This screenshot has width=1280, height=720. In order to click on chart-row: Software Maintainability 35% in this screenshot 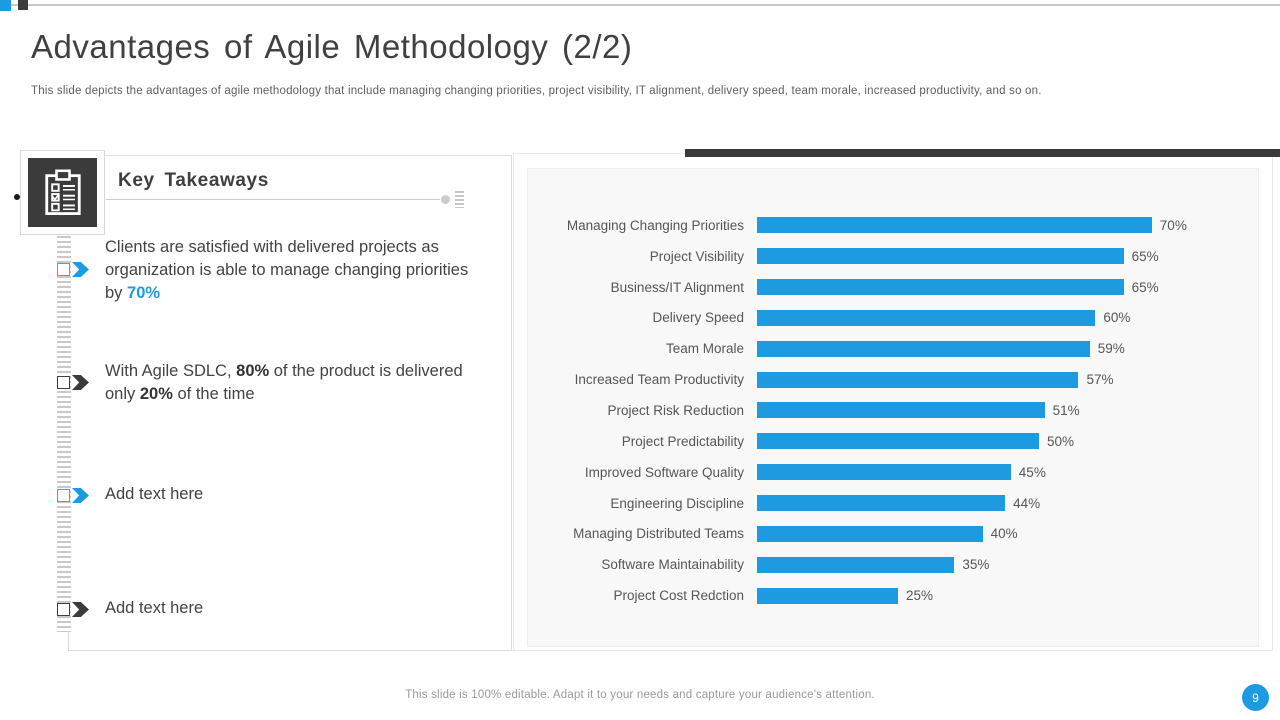, I will do `click(893, 564)`.